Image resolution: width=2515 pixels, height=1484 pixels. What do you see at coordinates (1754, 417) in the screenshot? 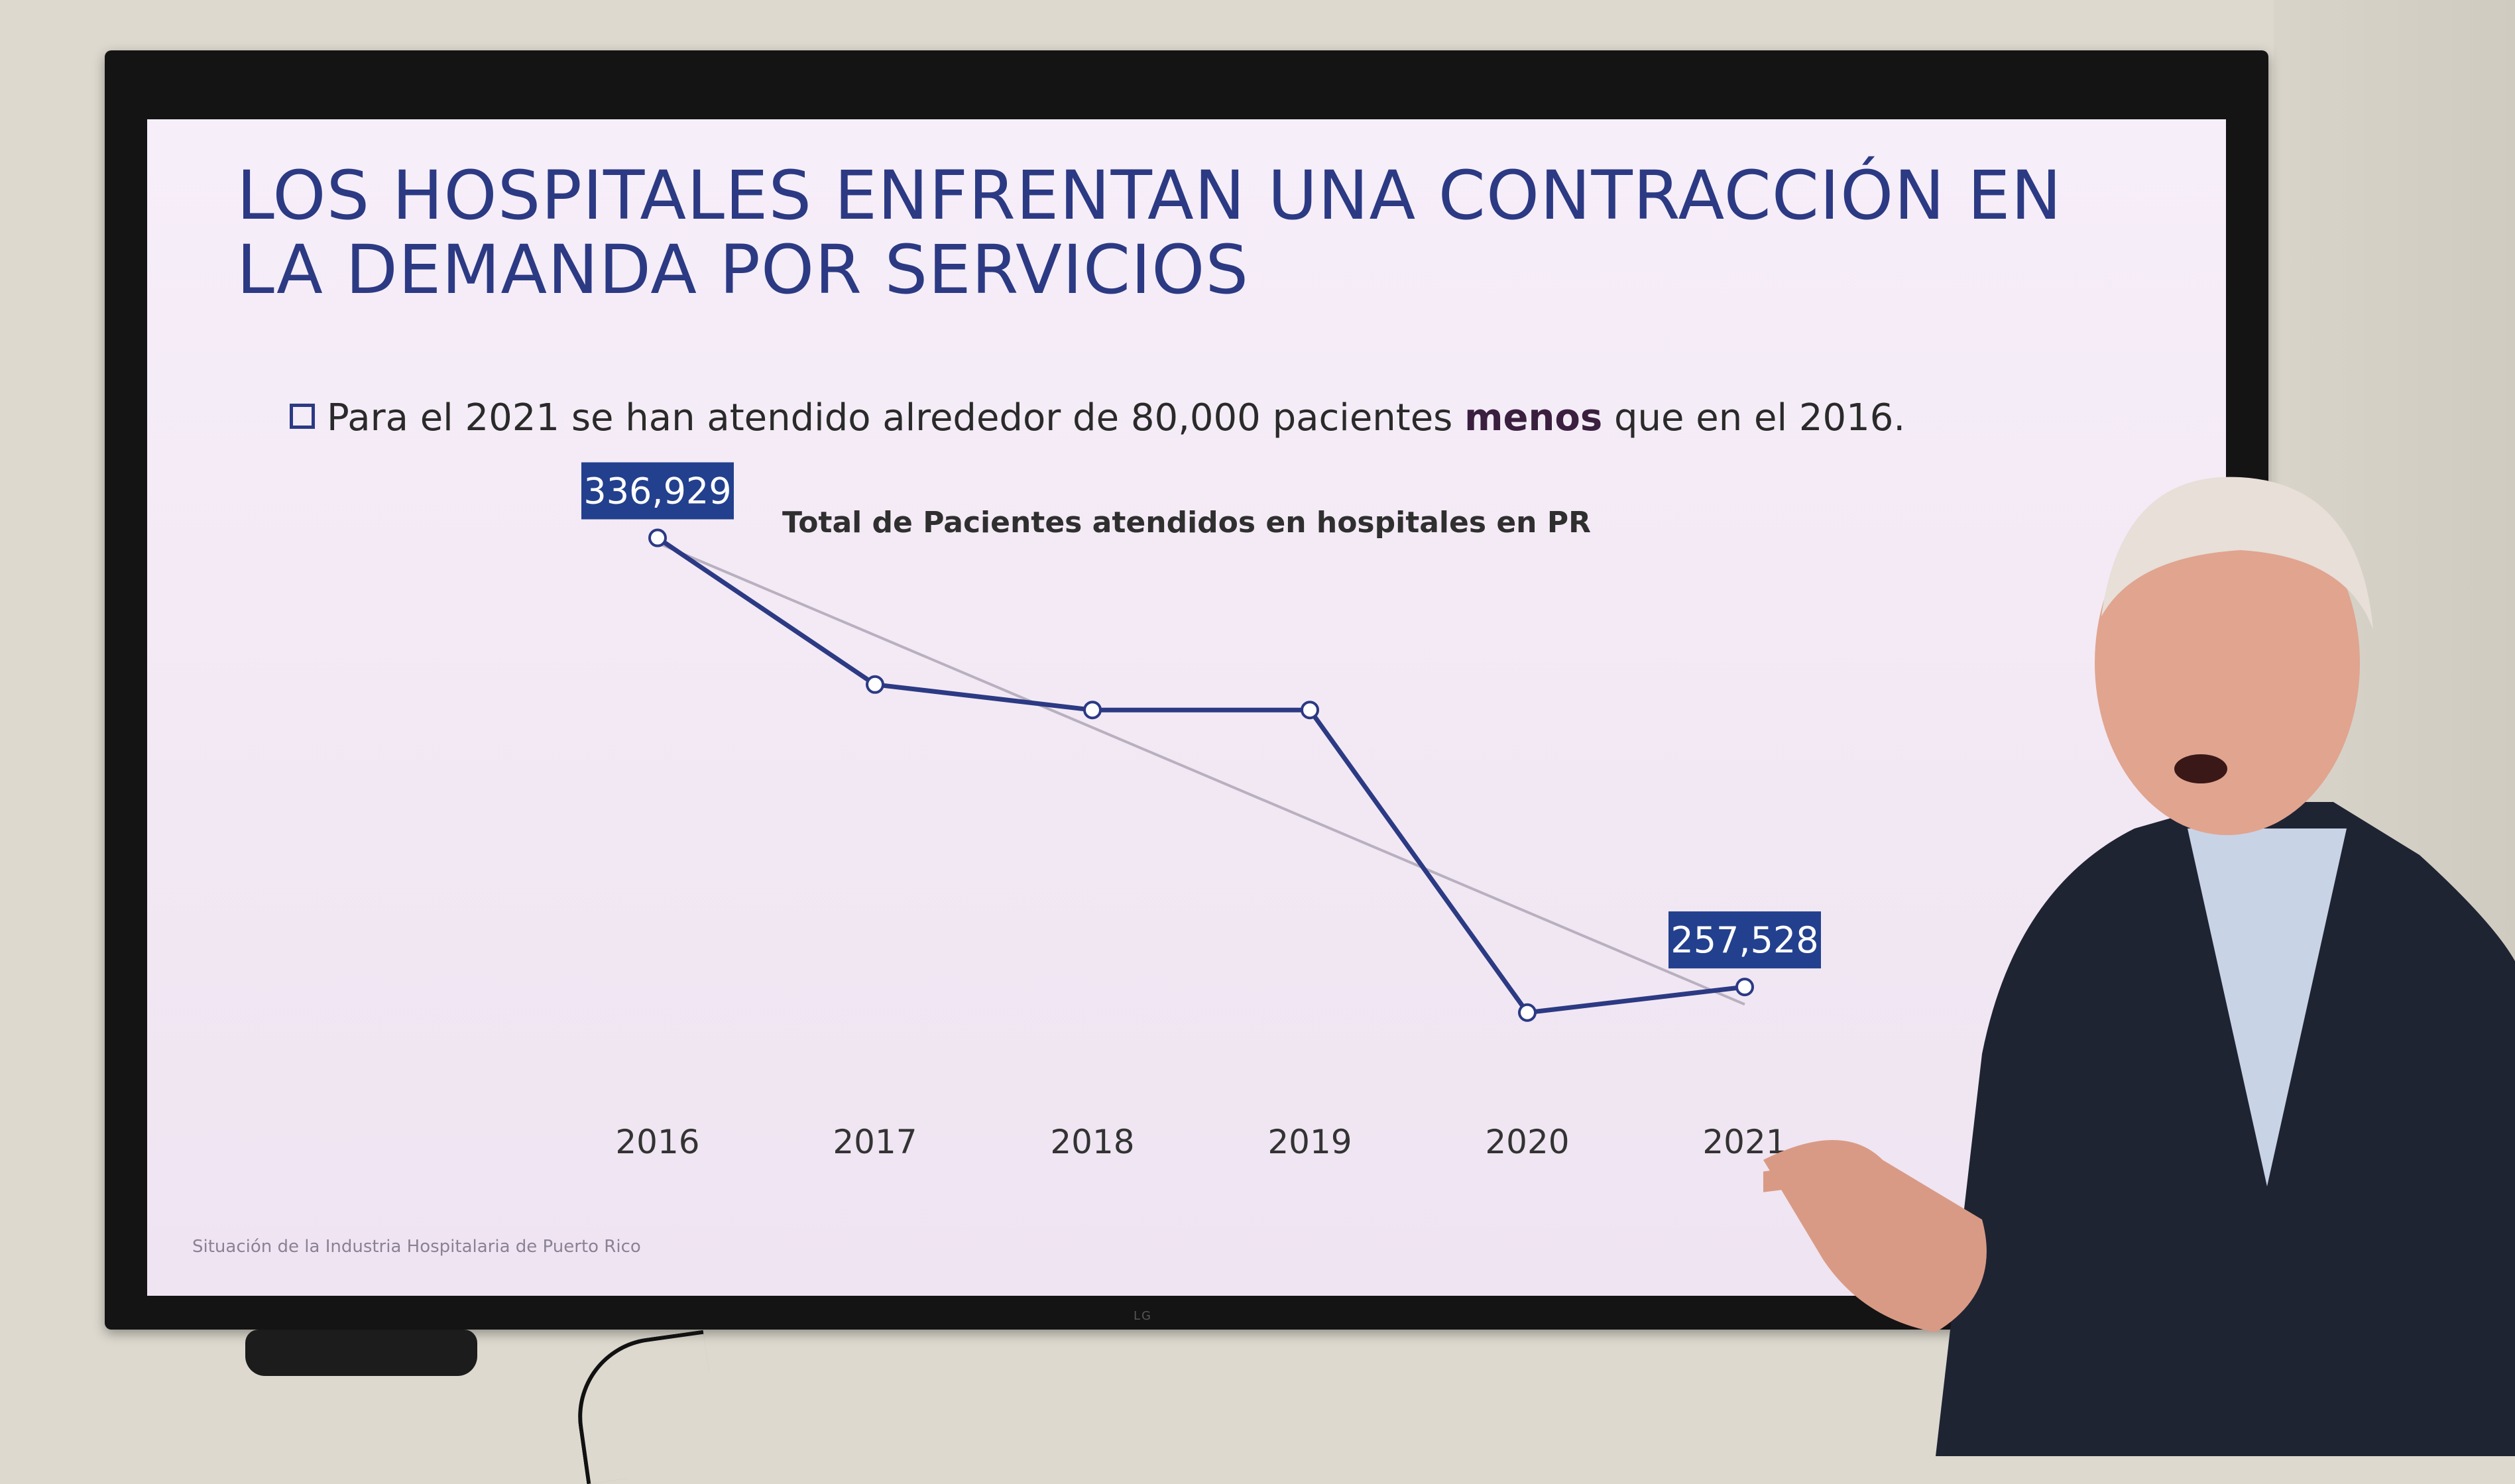
I see `bullet-text-after: que en el 2016.` at bounding box center [1754, 417].